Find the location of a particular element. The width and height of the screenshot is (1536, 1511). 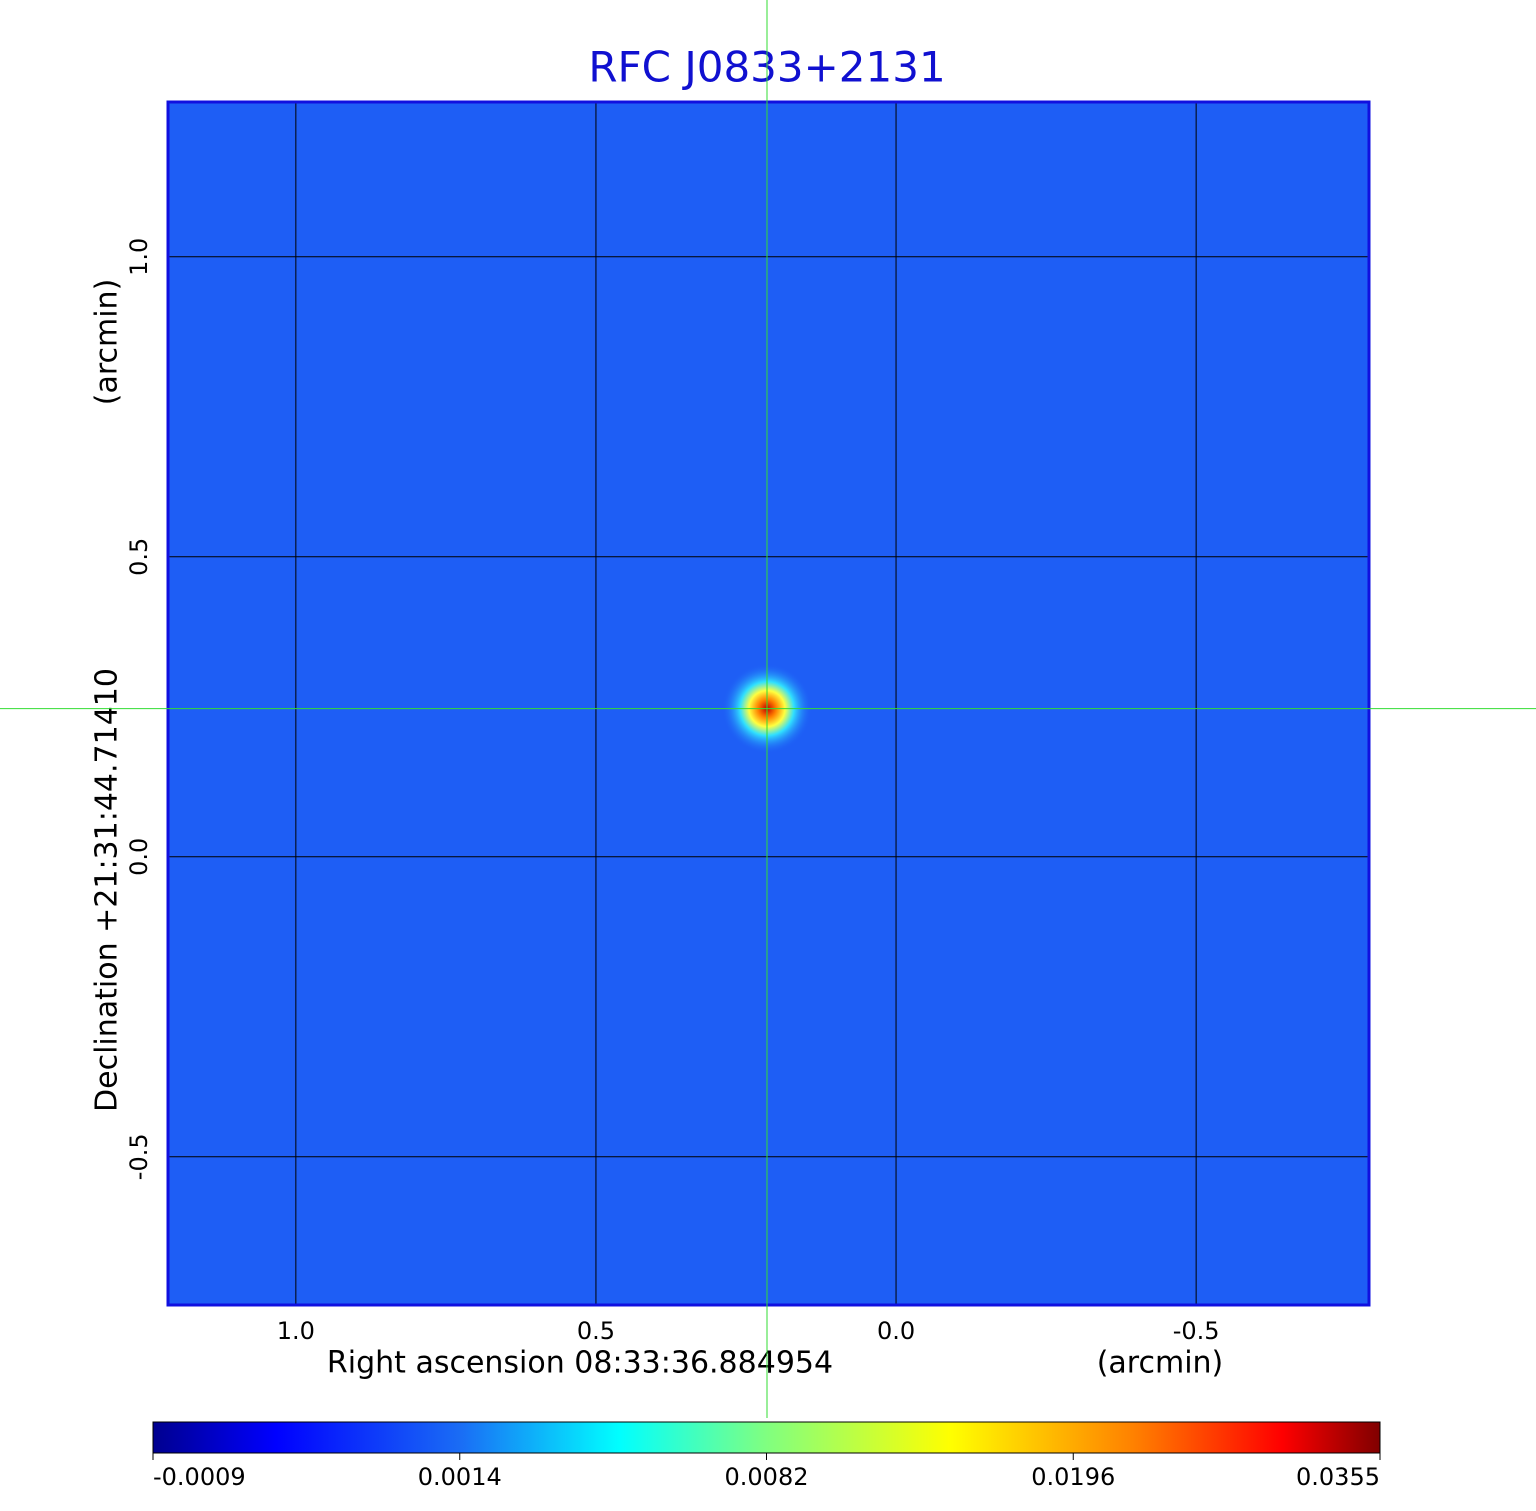

y-axis-unit: (arcmin) is located at coordinates (107, 342).